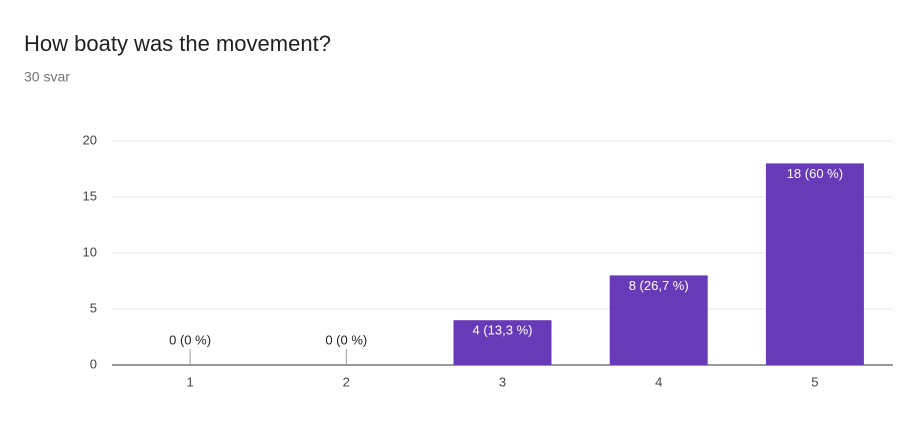  What do you see at coordinates (90, 251) in the screenshot?
I see `y-tick-label: 10` at bounding box center [90, 251].